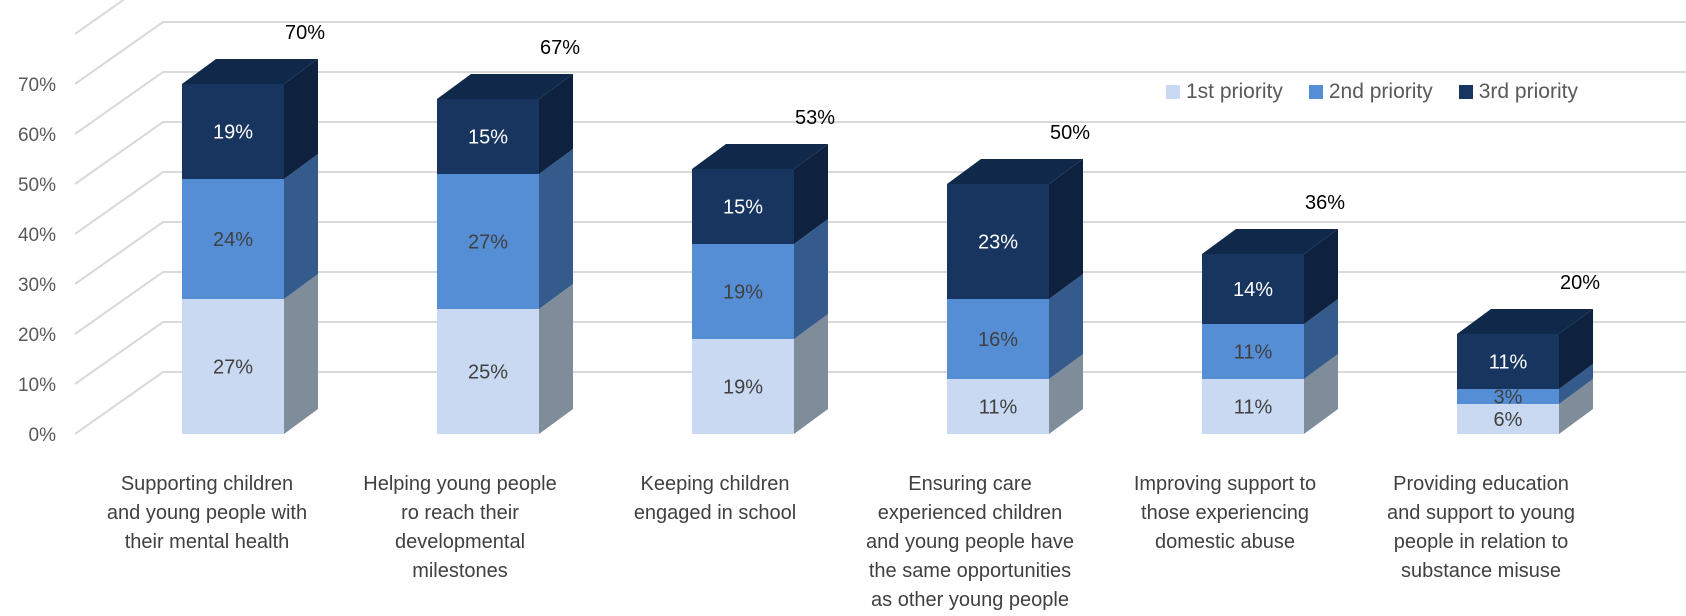 Image resolution: width=1686 pixels, height=616 pixels. Describe the element at coordinates (1465, 92) in the screenshot. I see `legend-swatch-3rd-priority` at that location.